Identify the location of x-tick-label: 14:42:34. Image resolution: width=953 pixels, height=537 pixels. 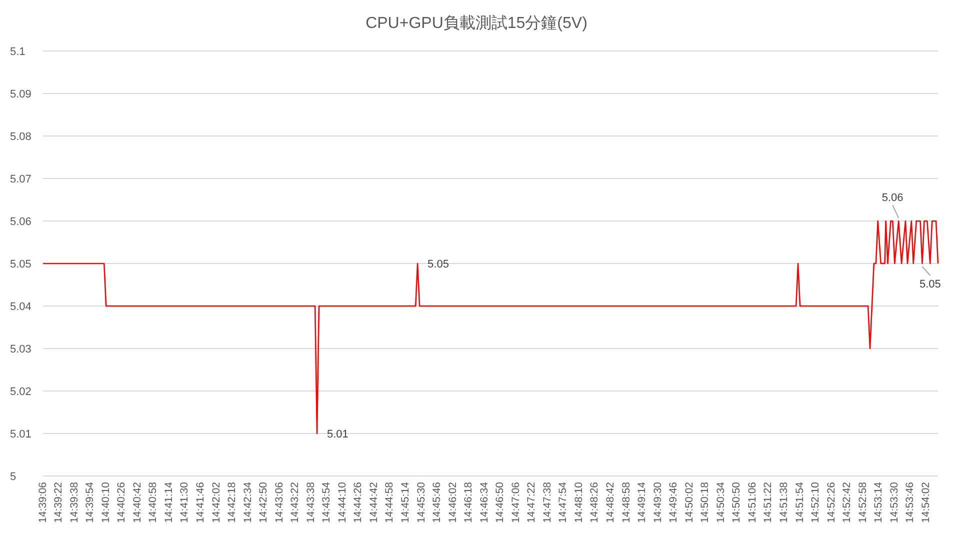
(248, 502).